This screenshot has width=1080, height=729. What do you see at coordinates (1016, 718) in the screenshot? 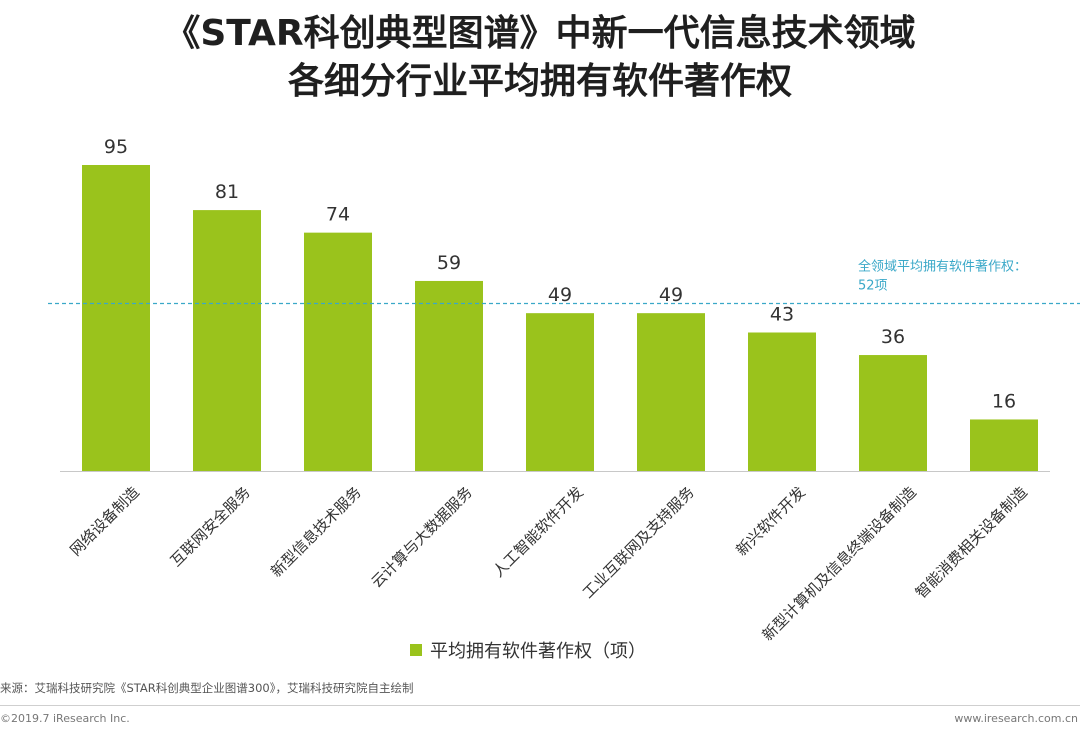
I see `website-link: www.iresearch.com.cn` at bounding box center [1016, 718].